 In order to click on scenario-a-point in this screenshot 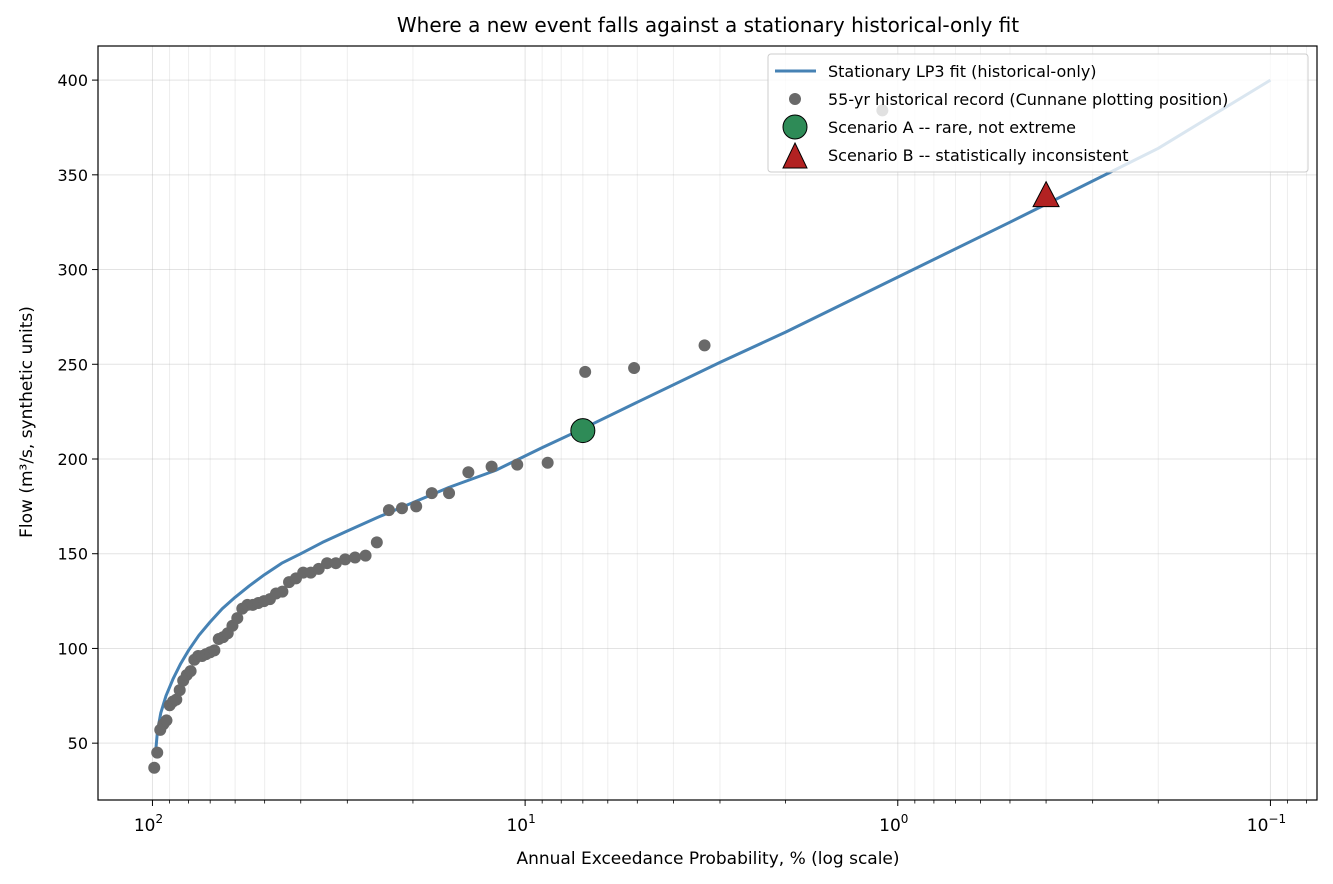, I will do `click(583, 431)`.